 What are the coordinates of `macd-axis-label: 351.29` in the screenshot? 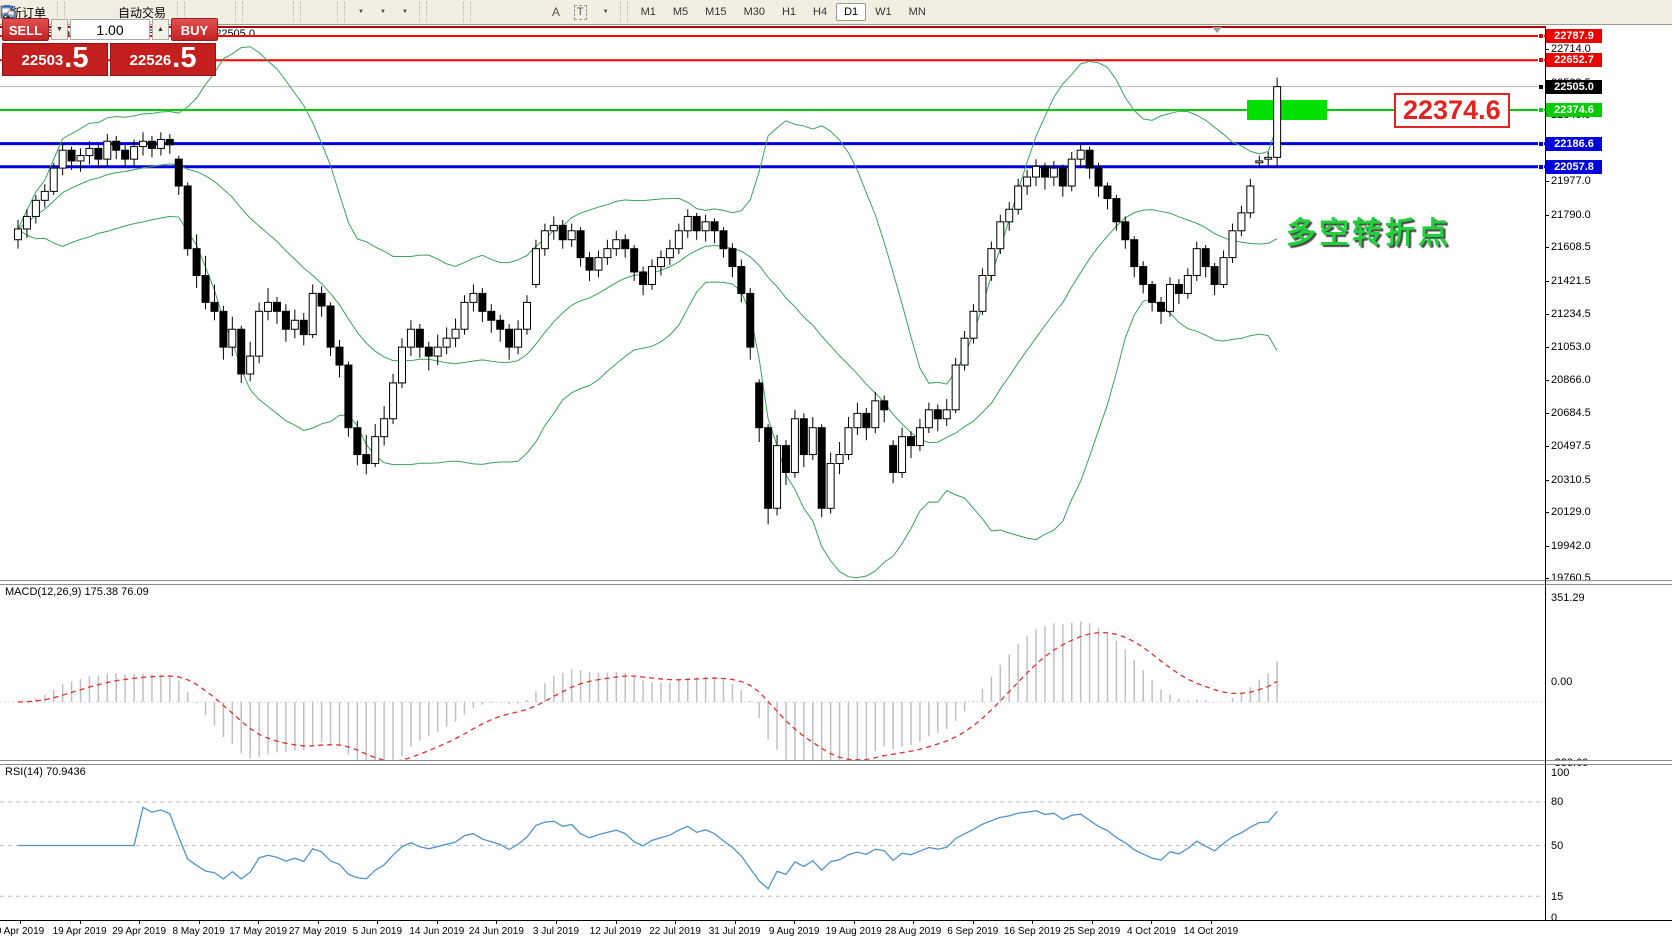 It's located at (1568, 598).